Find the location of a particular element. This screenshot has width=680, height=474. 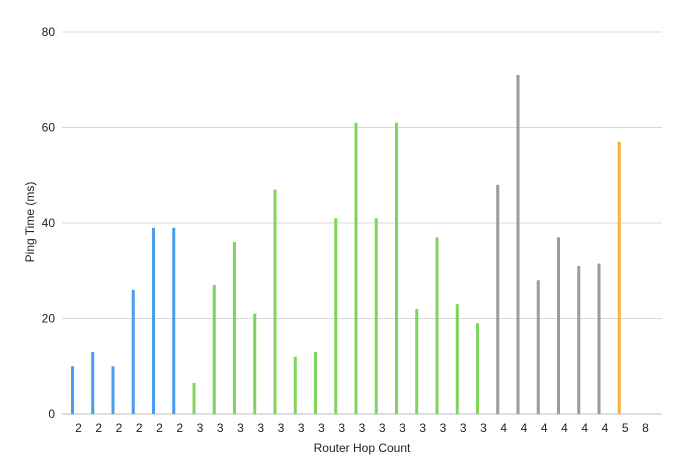

y-tick-labels: 0 20 40 60 80 is located at coordinates (49, 223).